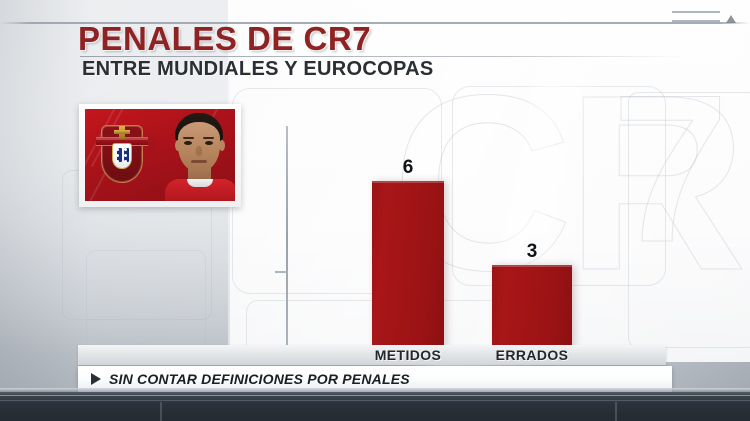  I want to click on portrait-eye-left, so click(188, 143).